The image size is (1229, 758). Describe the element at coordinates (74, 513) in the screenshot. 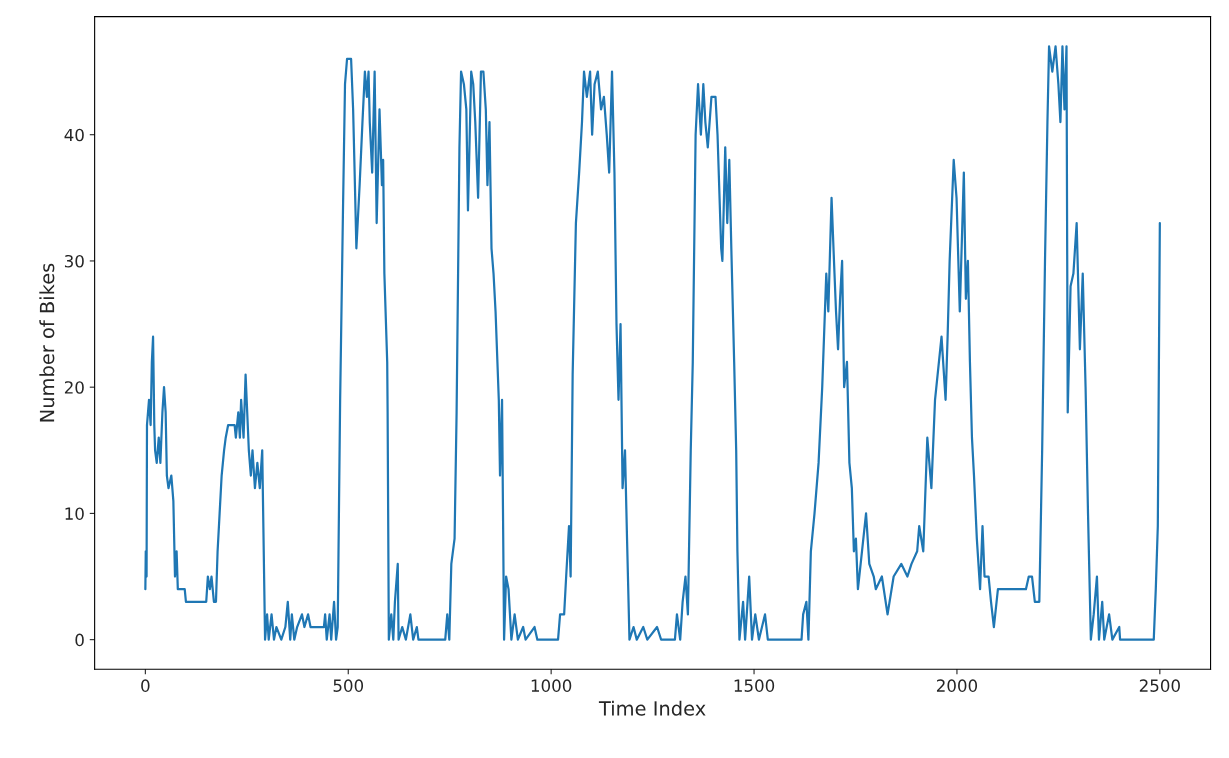

I see `y-tick-label: 10` at that location.